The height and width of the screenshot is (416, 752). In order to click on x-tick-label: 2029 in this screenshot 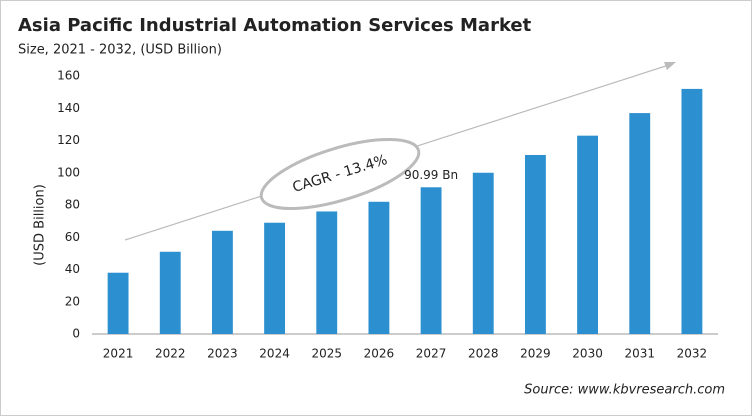, I will do `click(535, 354)`.